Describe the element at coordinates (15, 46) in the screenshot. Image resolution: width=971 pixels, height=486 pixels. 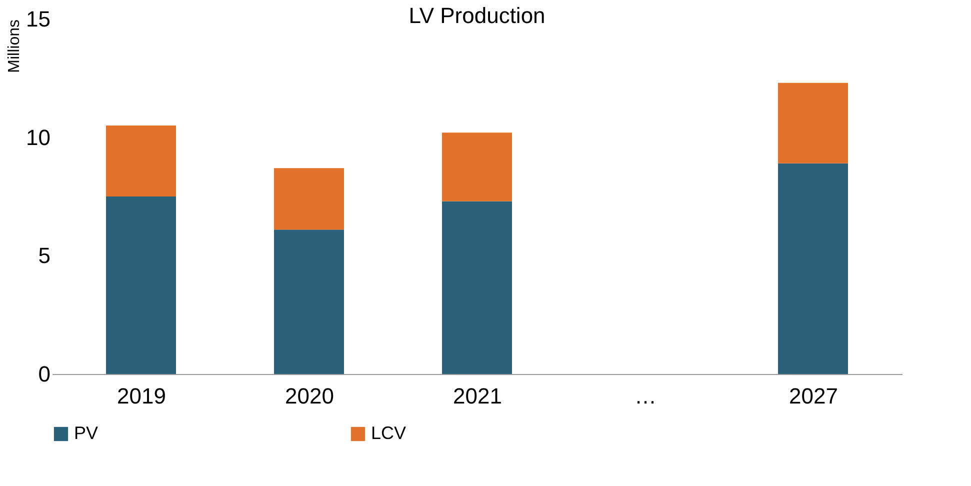
I see `y-axis-title: Millions` at that location.